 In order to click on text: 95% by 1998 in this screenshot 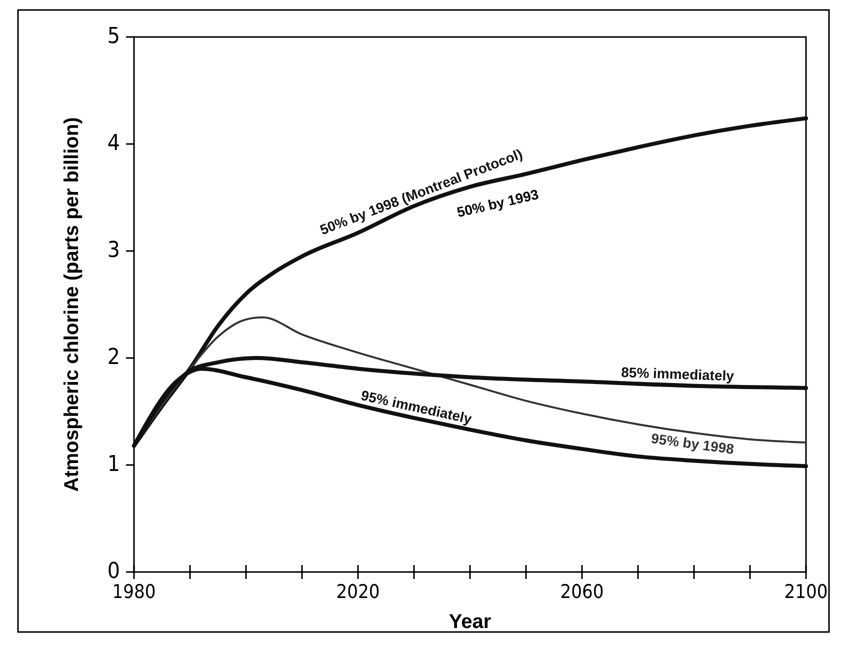, I will do `click(693, 443)`.